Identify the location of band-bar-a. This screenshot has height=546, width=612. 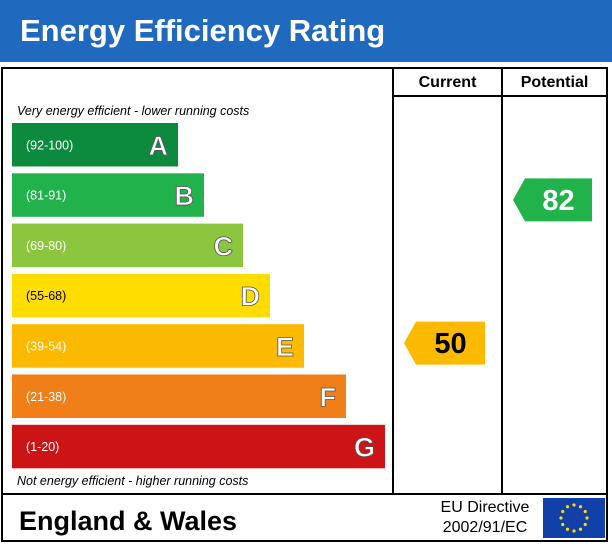
(95, 145).